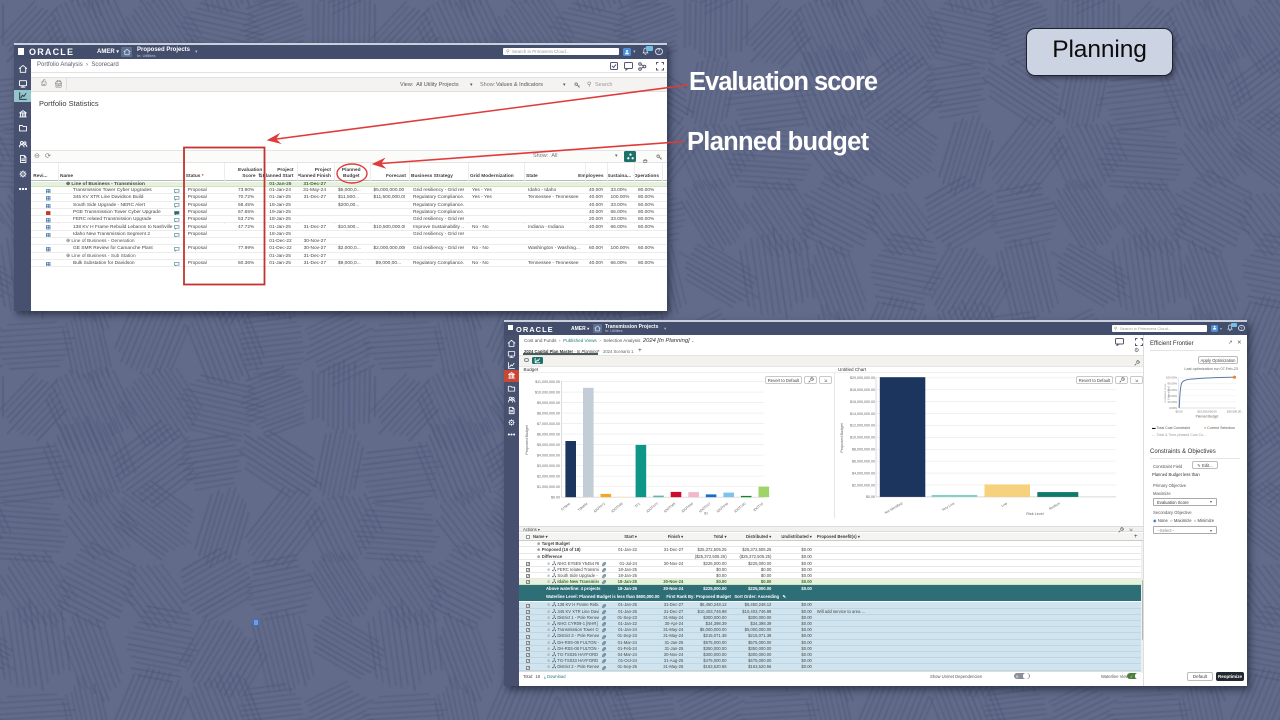 The image size is (1280, 720). I want to click on svg-text: 20.00%, so click(1173, 402).